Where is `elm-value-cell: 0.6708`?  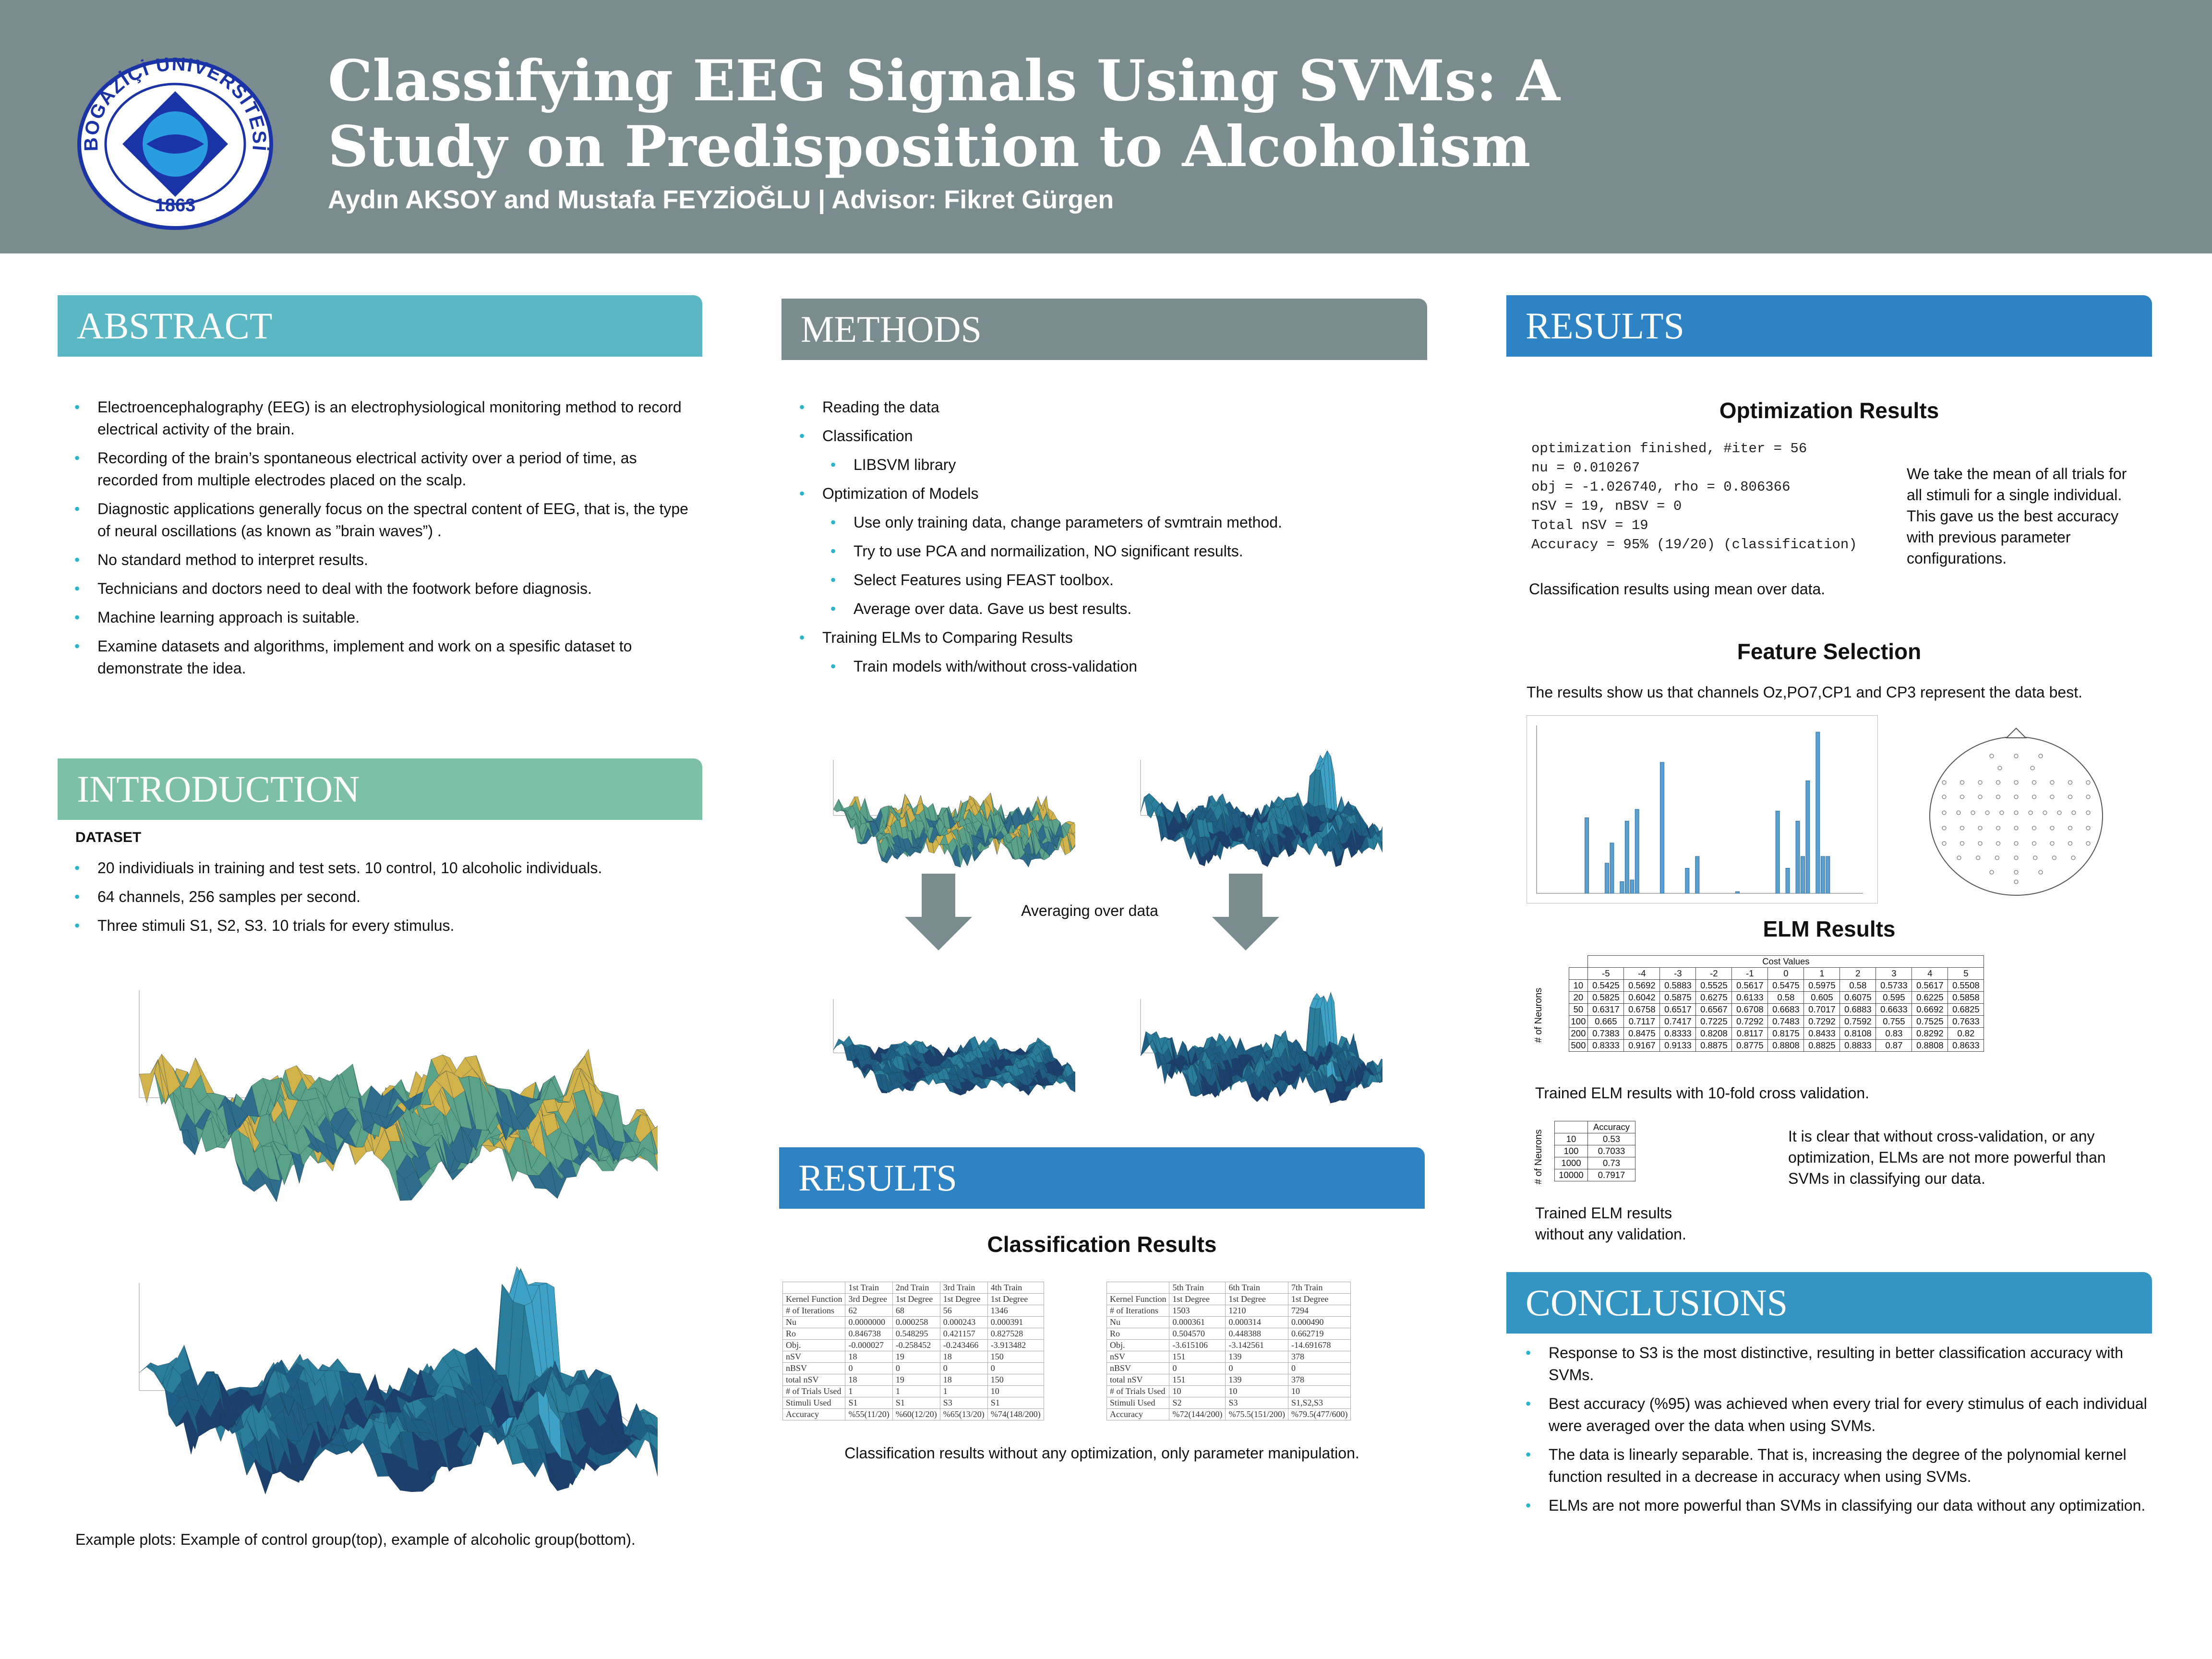
elm-value-cell: 0.6708 is located at coordinates (1750, 1009).